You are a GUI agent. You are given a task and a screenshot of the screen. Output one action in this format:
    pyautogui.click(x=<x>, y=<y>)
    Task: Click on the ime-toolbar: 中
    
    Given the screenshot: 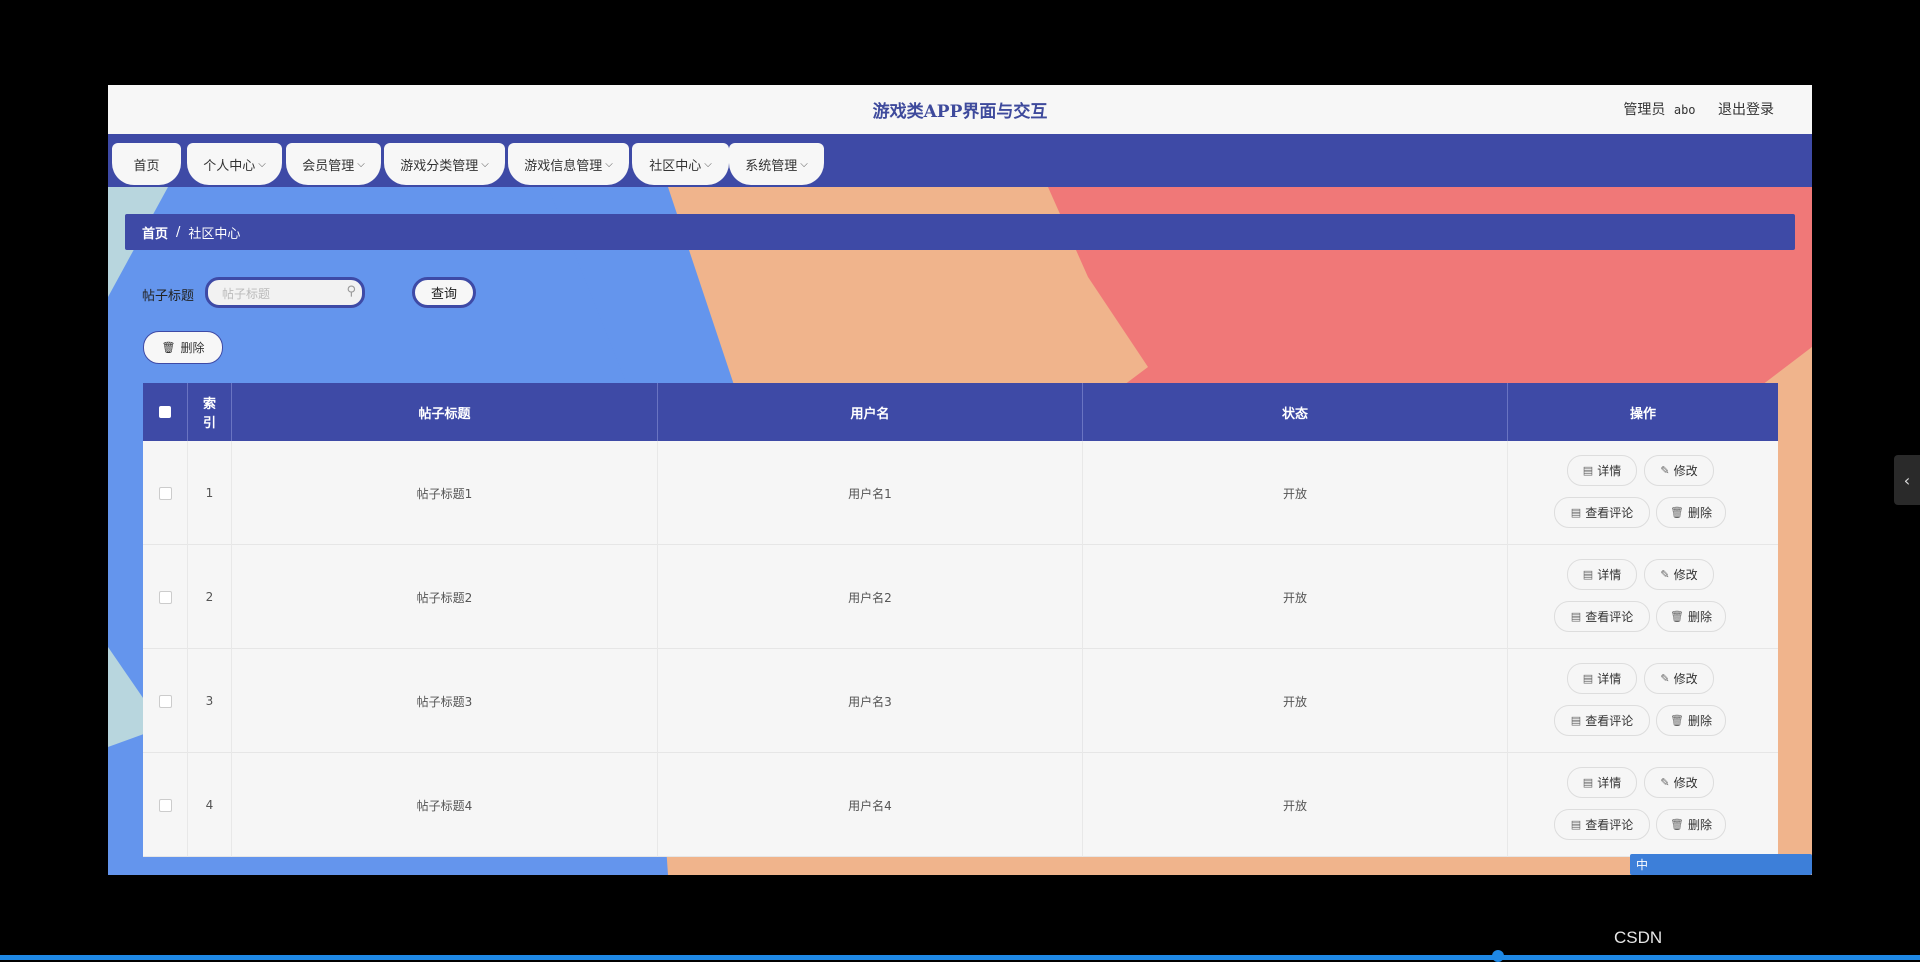 What is the action you would take?
    pyautogui.click(x=1721, y=864)
    